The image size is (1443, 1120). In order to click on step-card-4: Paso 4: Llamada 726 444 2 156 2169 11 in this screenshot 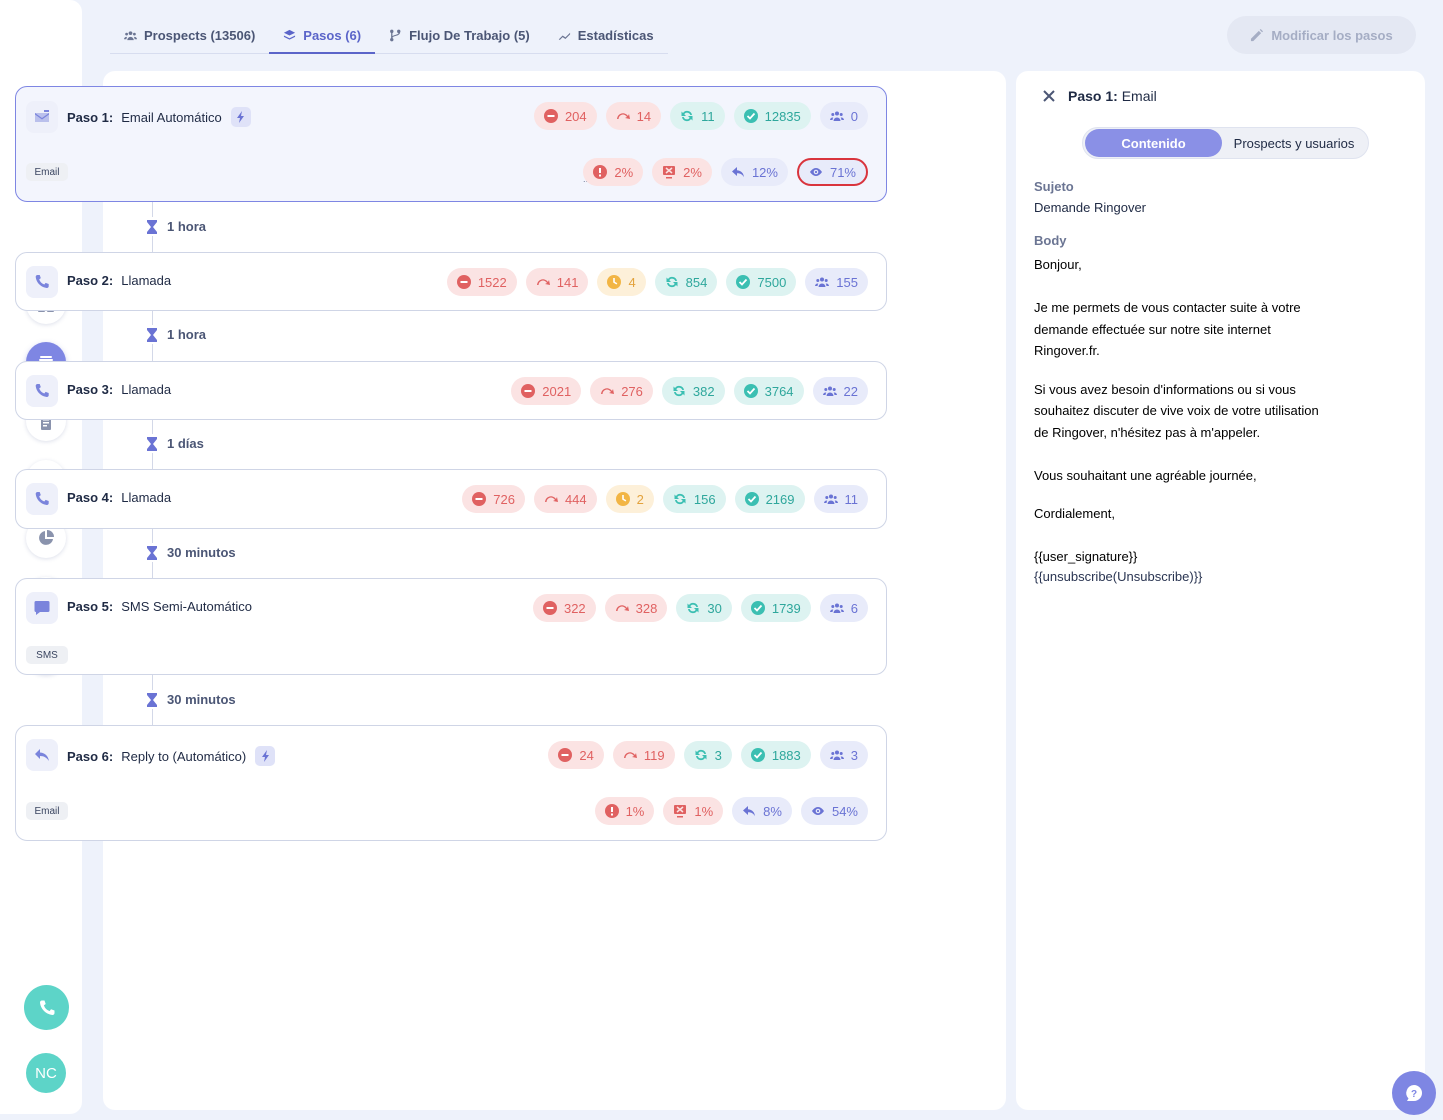, I will do `click(451, 499)`.